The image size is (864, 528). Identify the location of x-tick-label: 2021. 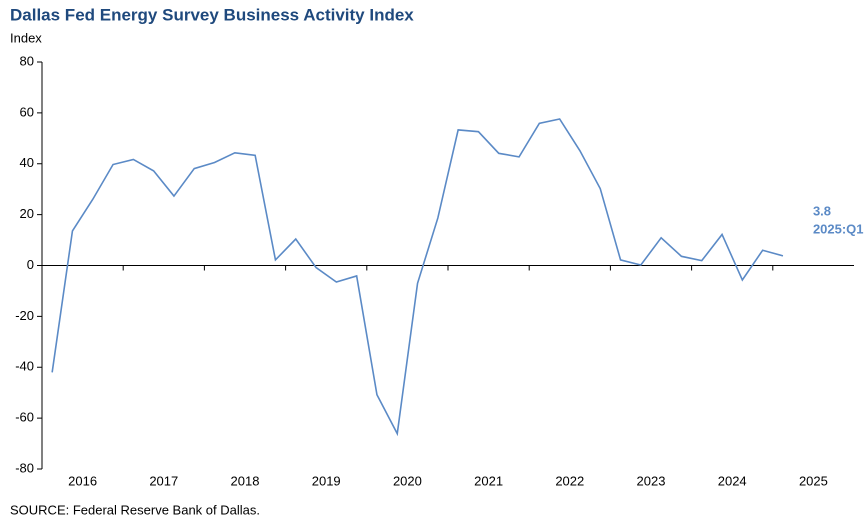
(488, 480).